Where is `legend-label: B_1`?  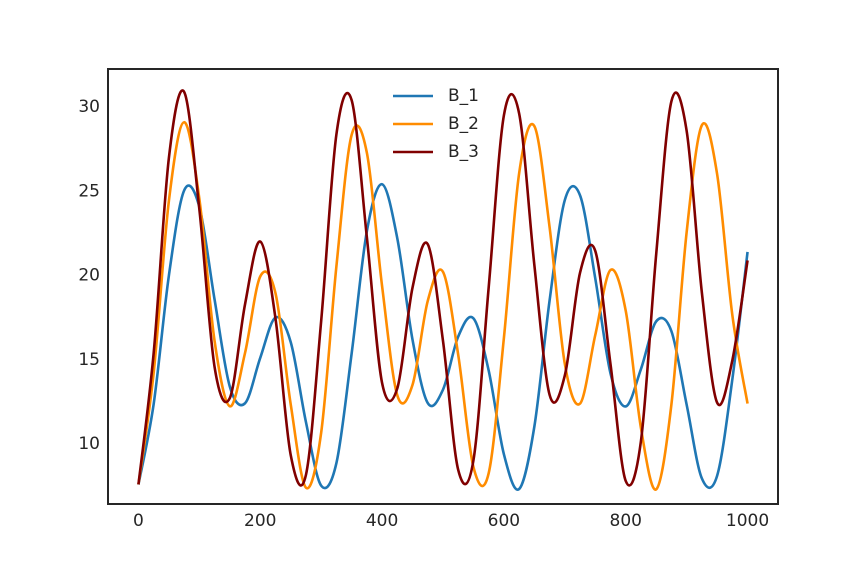
legend-label: B_1 is located at coordinates (463, 96).